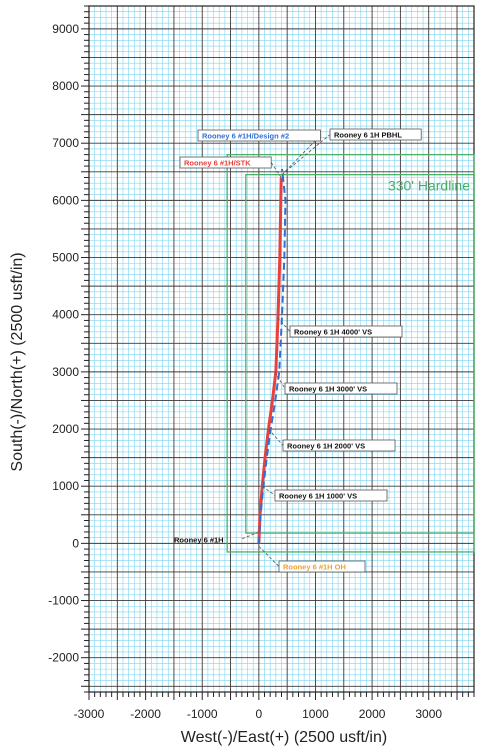 The image size is (483, 752). I want to click on y-tick-label: 3000, so click(65, 372).